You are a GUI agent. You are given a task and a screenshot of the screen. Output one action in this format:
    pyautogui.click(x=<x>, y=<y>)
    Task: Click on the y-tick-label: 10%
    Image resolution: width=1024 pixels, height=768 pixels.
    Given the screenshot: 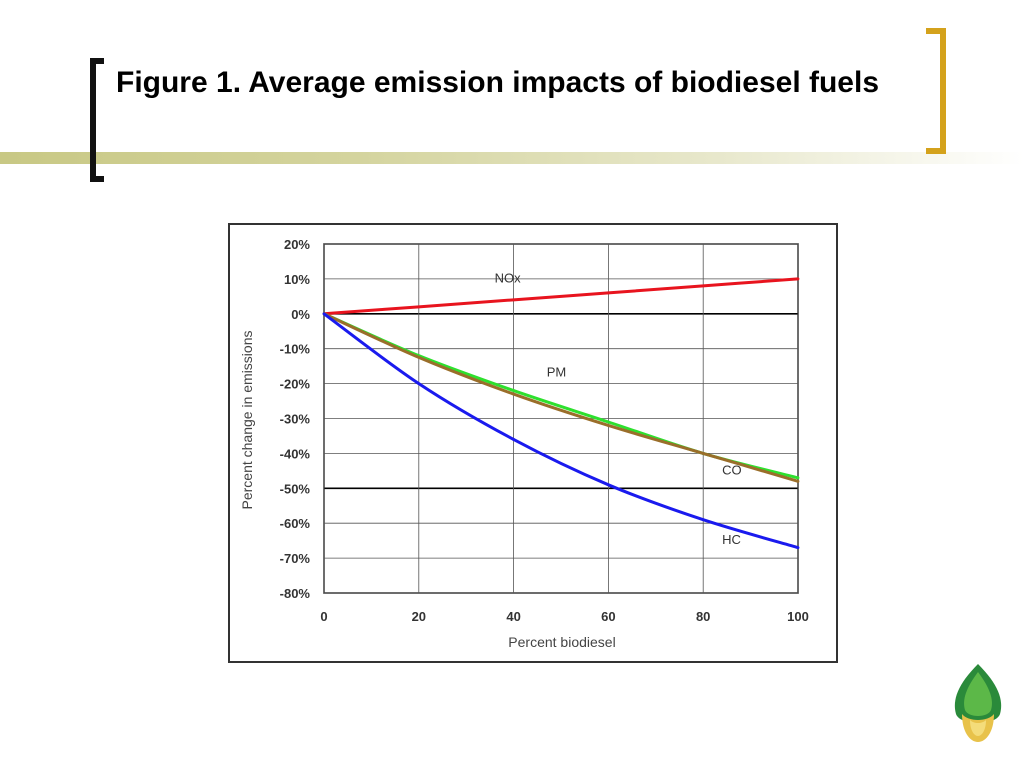 What is the action you would take?
    pyautogui.click(x=297, y=279)
    